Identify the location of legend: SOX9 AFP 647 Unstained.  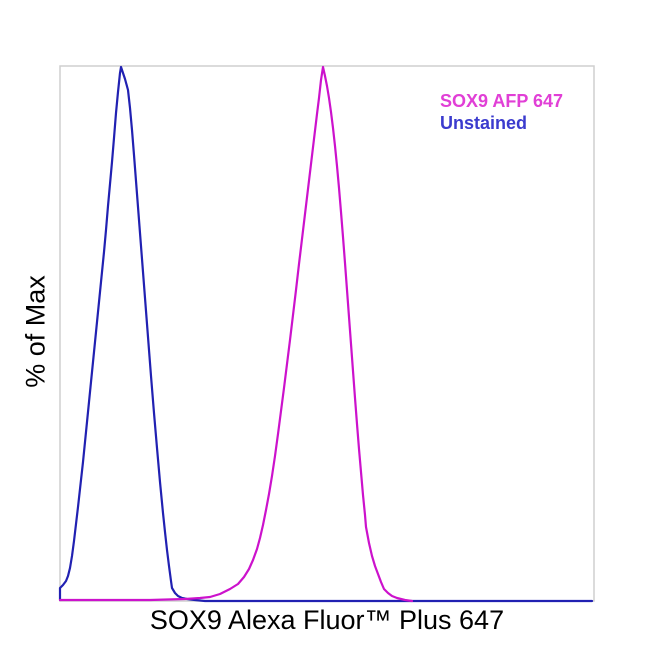
(501, 112).